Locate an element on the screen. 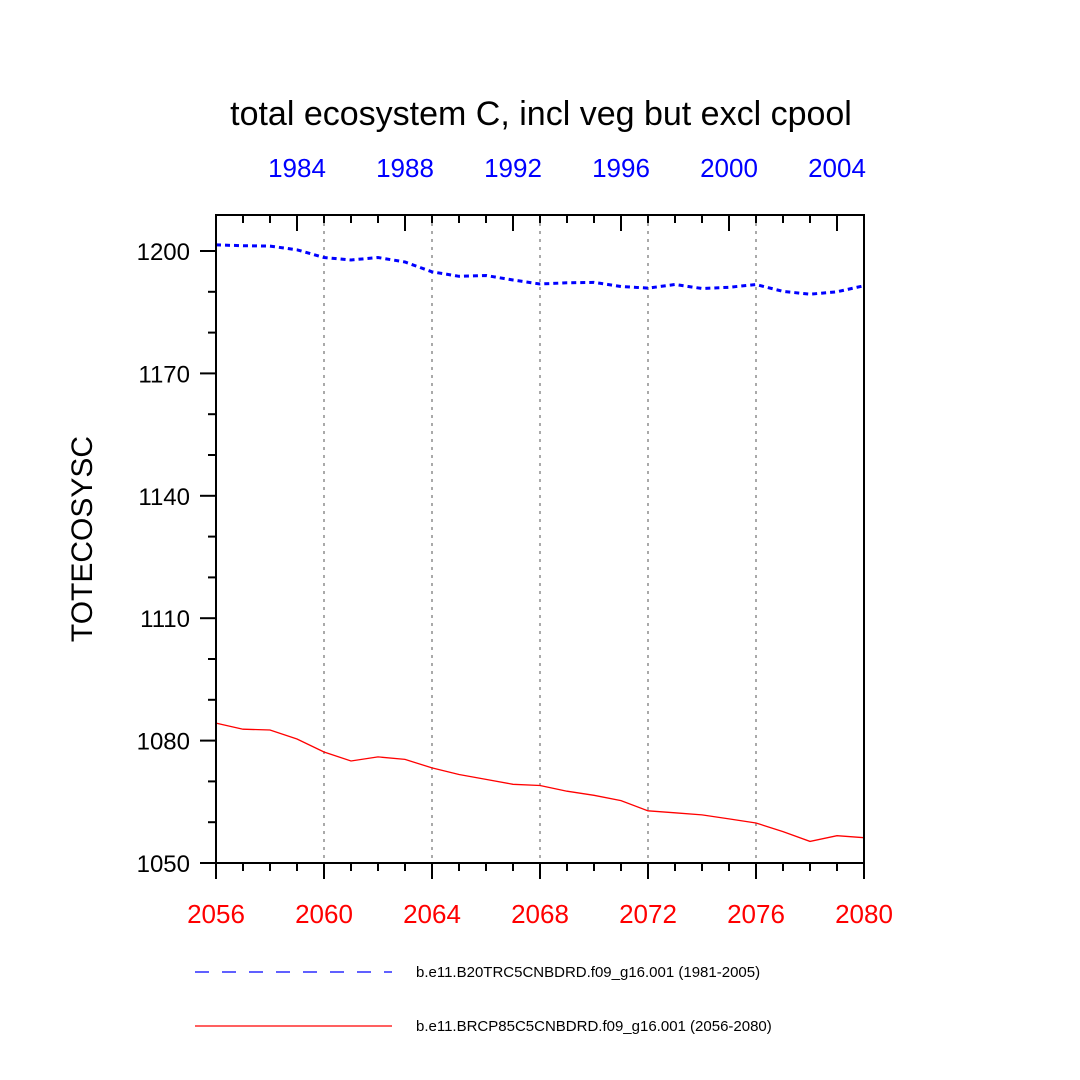  series-line-rcp85 is located at coordinates (540, 782).